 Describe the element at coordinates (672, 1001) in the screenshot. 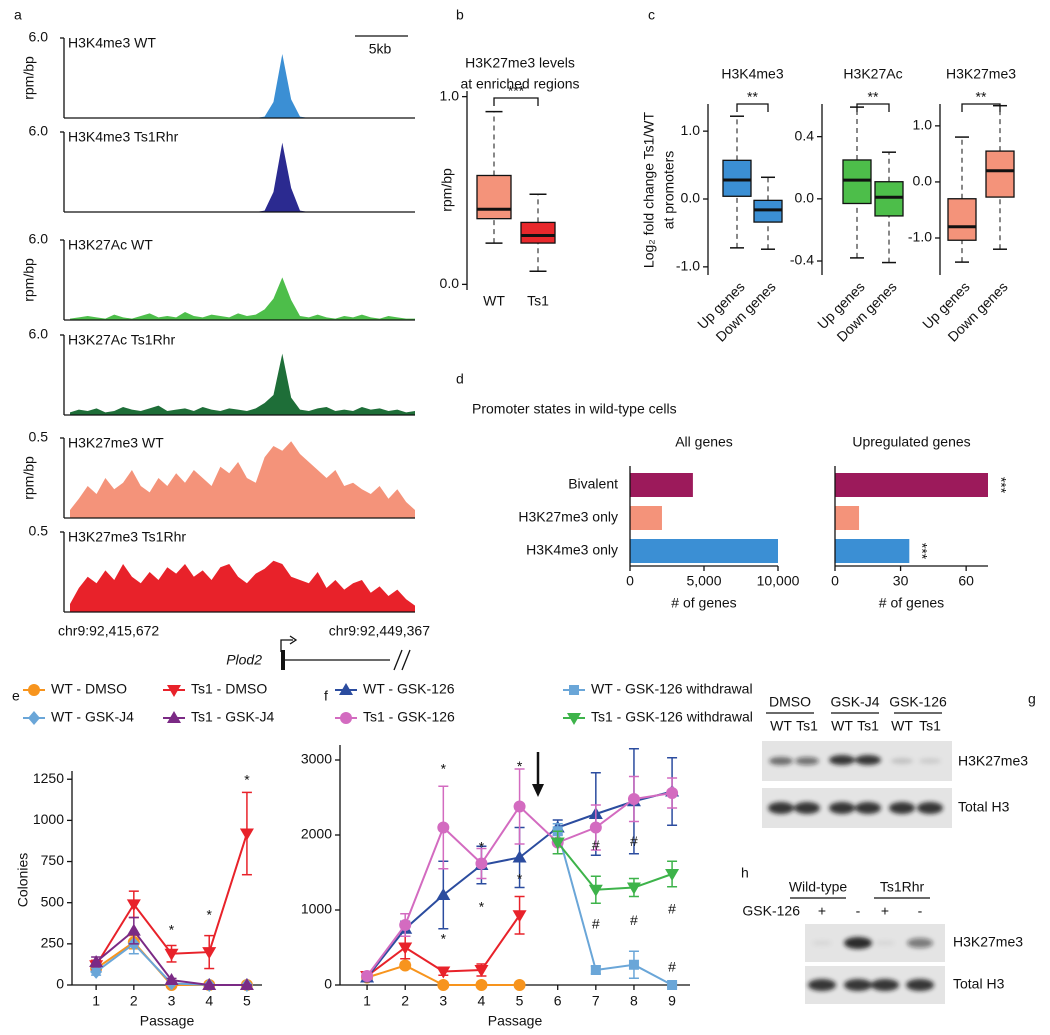

I see `x-tick-label: 9` at that location.